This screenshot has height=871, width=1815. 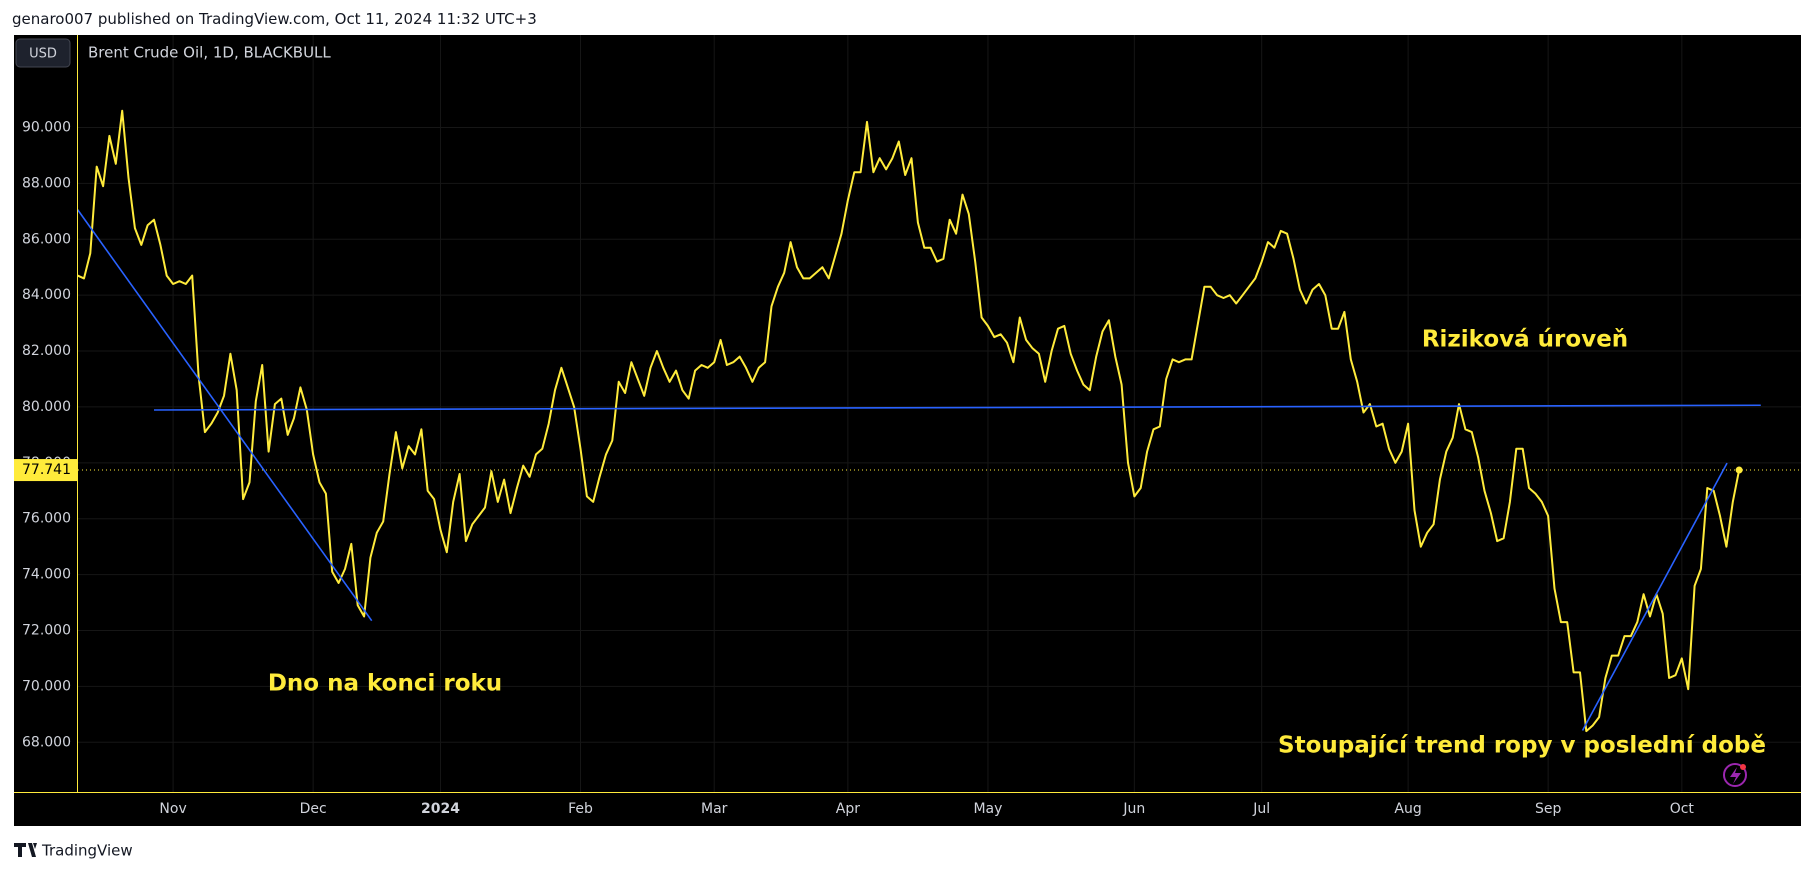 What do you see at coordinates (313, 809) in the screenshot?
I see `x-tick-label: Dec` at bounding box center [313, 809].